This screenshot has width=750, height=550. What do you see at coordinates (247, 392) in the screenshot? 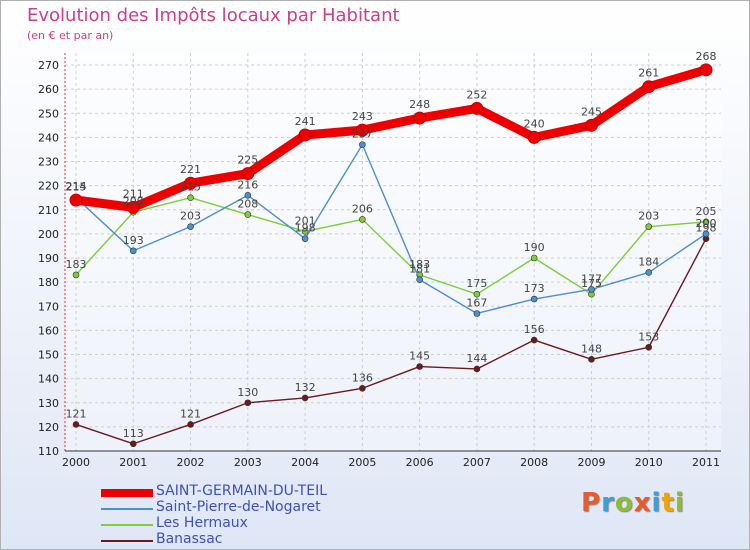
I see `data-label: 130` at bounding box center [247, 392].